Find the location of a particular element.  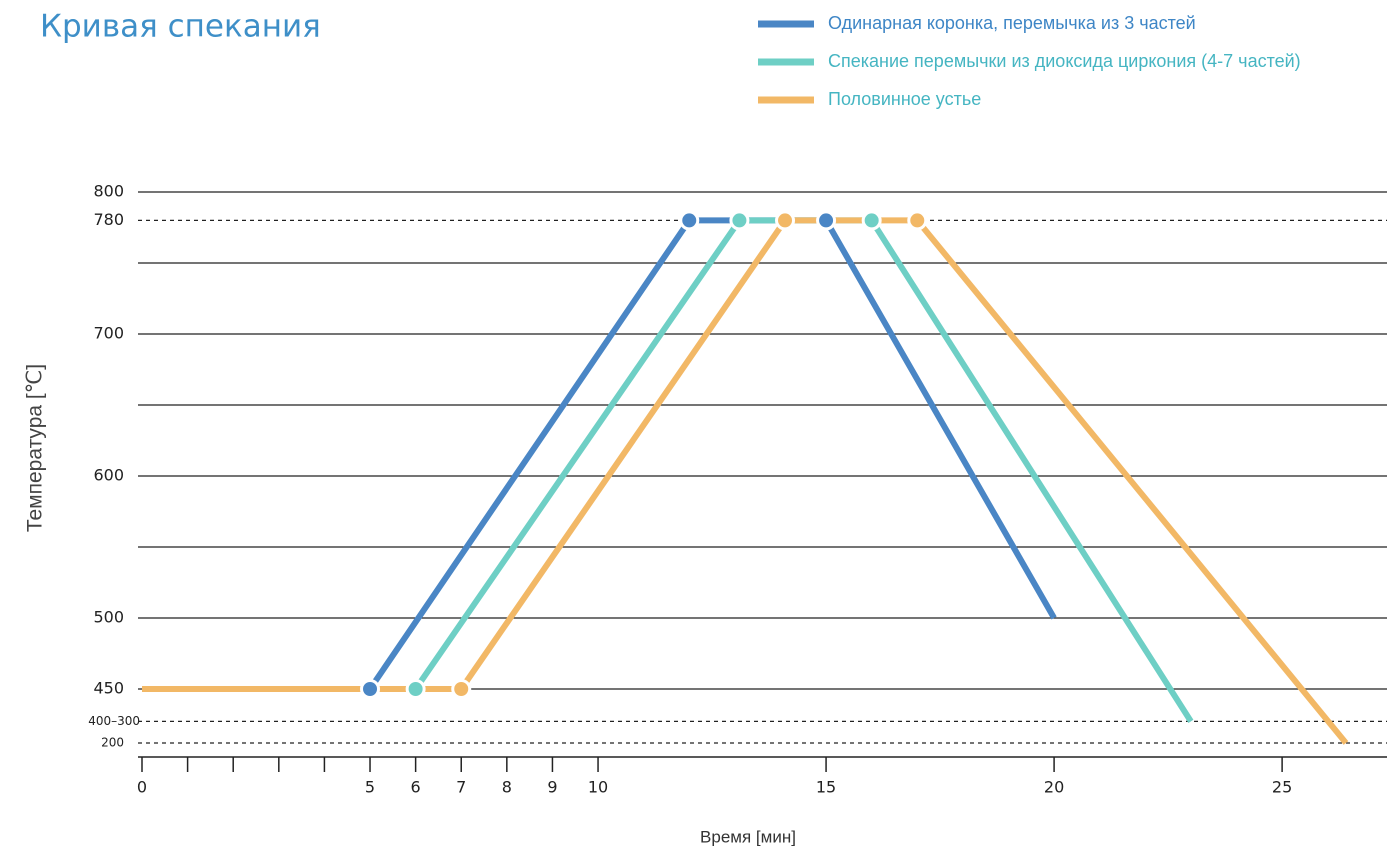

x-tick-label: 20 is located at coordinates (1054, 787).